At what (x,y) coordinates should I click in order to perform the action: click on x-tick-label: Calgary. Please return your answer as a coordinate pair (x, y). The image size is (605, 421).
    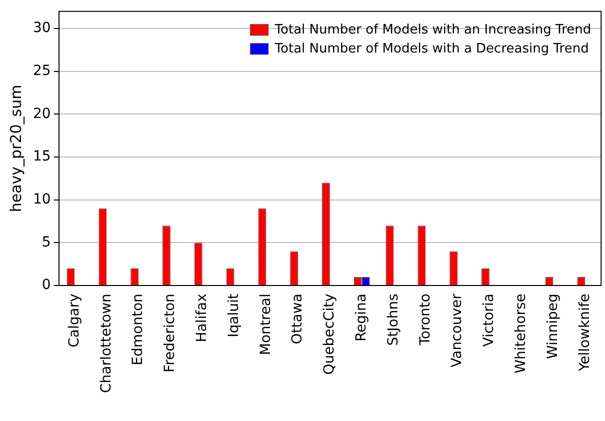
    Looking at the image, I should click on (74, 321).